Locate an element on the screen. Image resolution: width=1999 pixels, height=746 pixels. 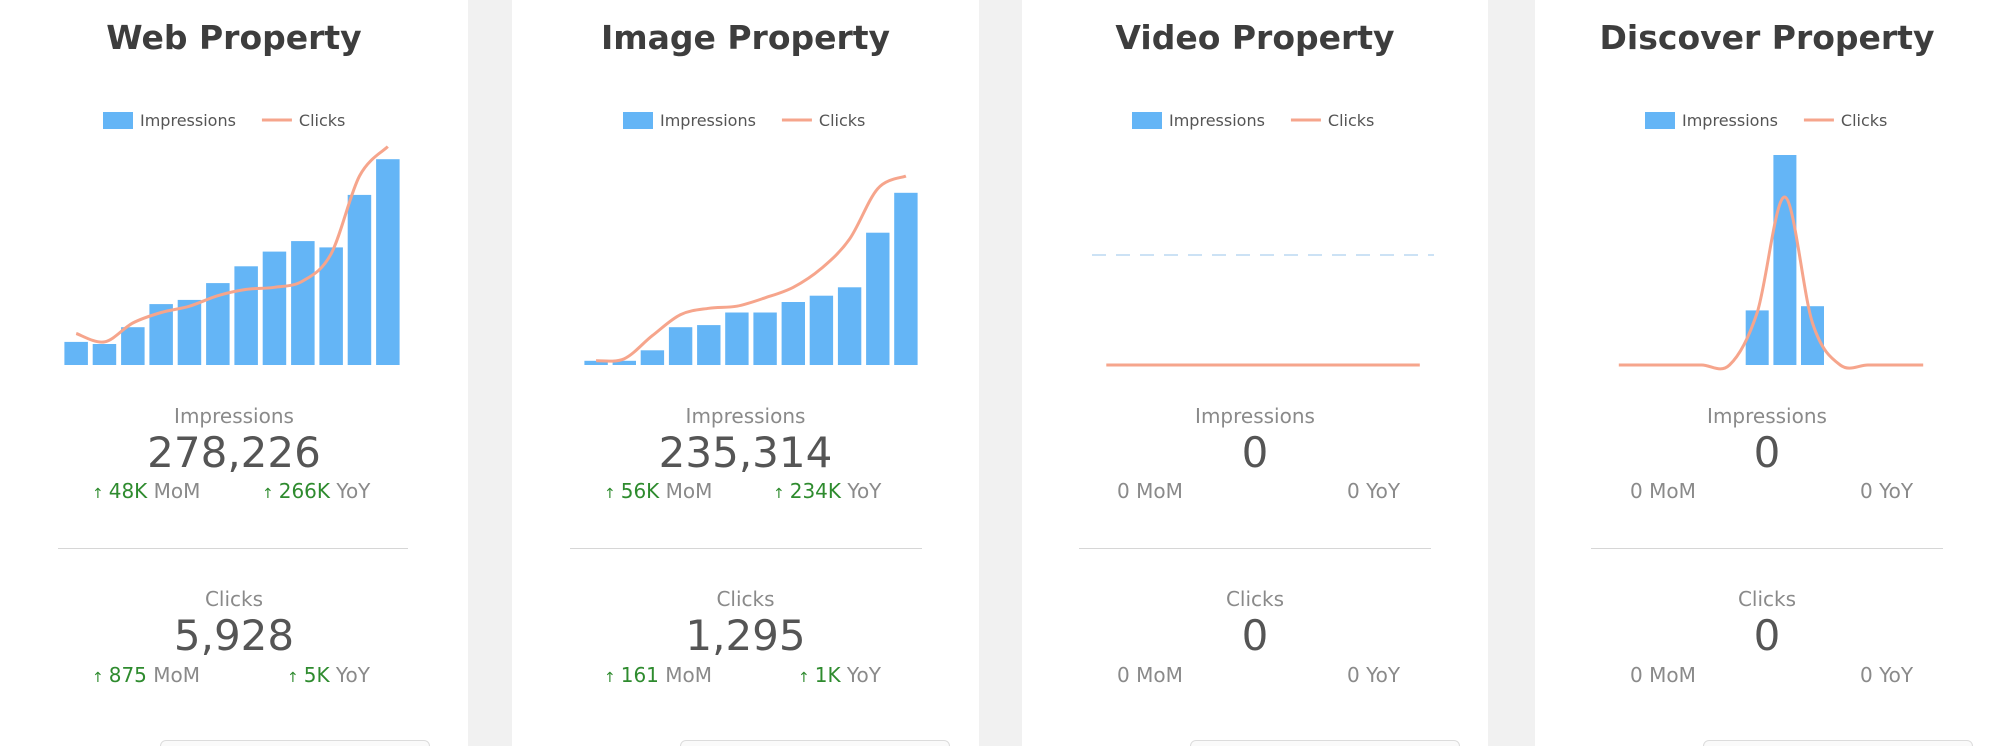
impressions-yoy: ↑ 234K YoY is located at coordinates (827, 491).